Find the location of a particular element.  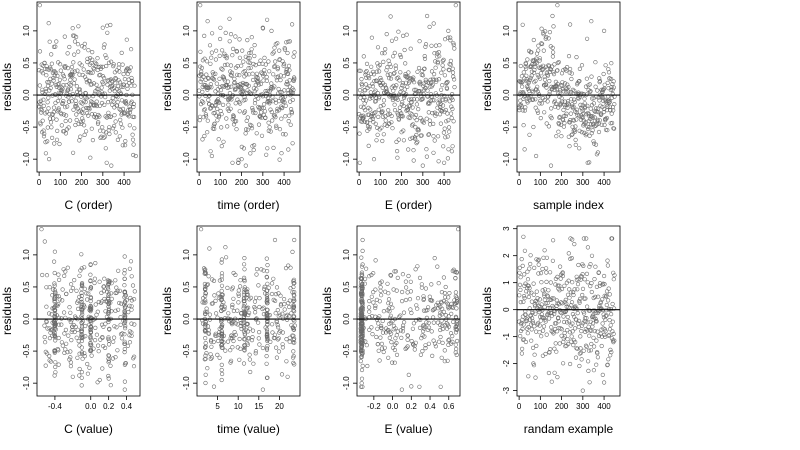

data-points is located at coordinates (407, 85).